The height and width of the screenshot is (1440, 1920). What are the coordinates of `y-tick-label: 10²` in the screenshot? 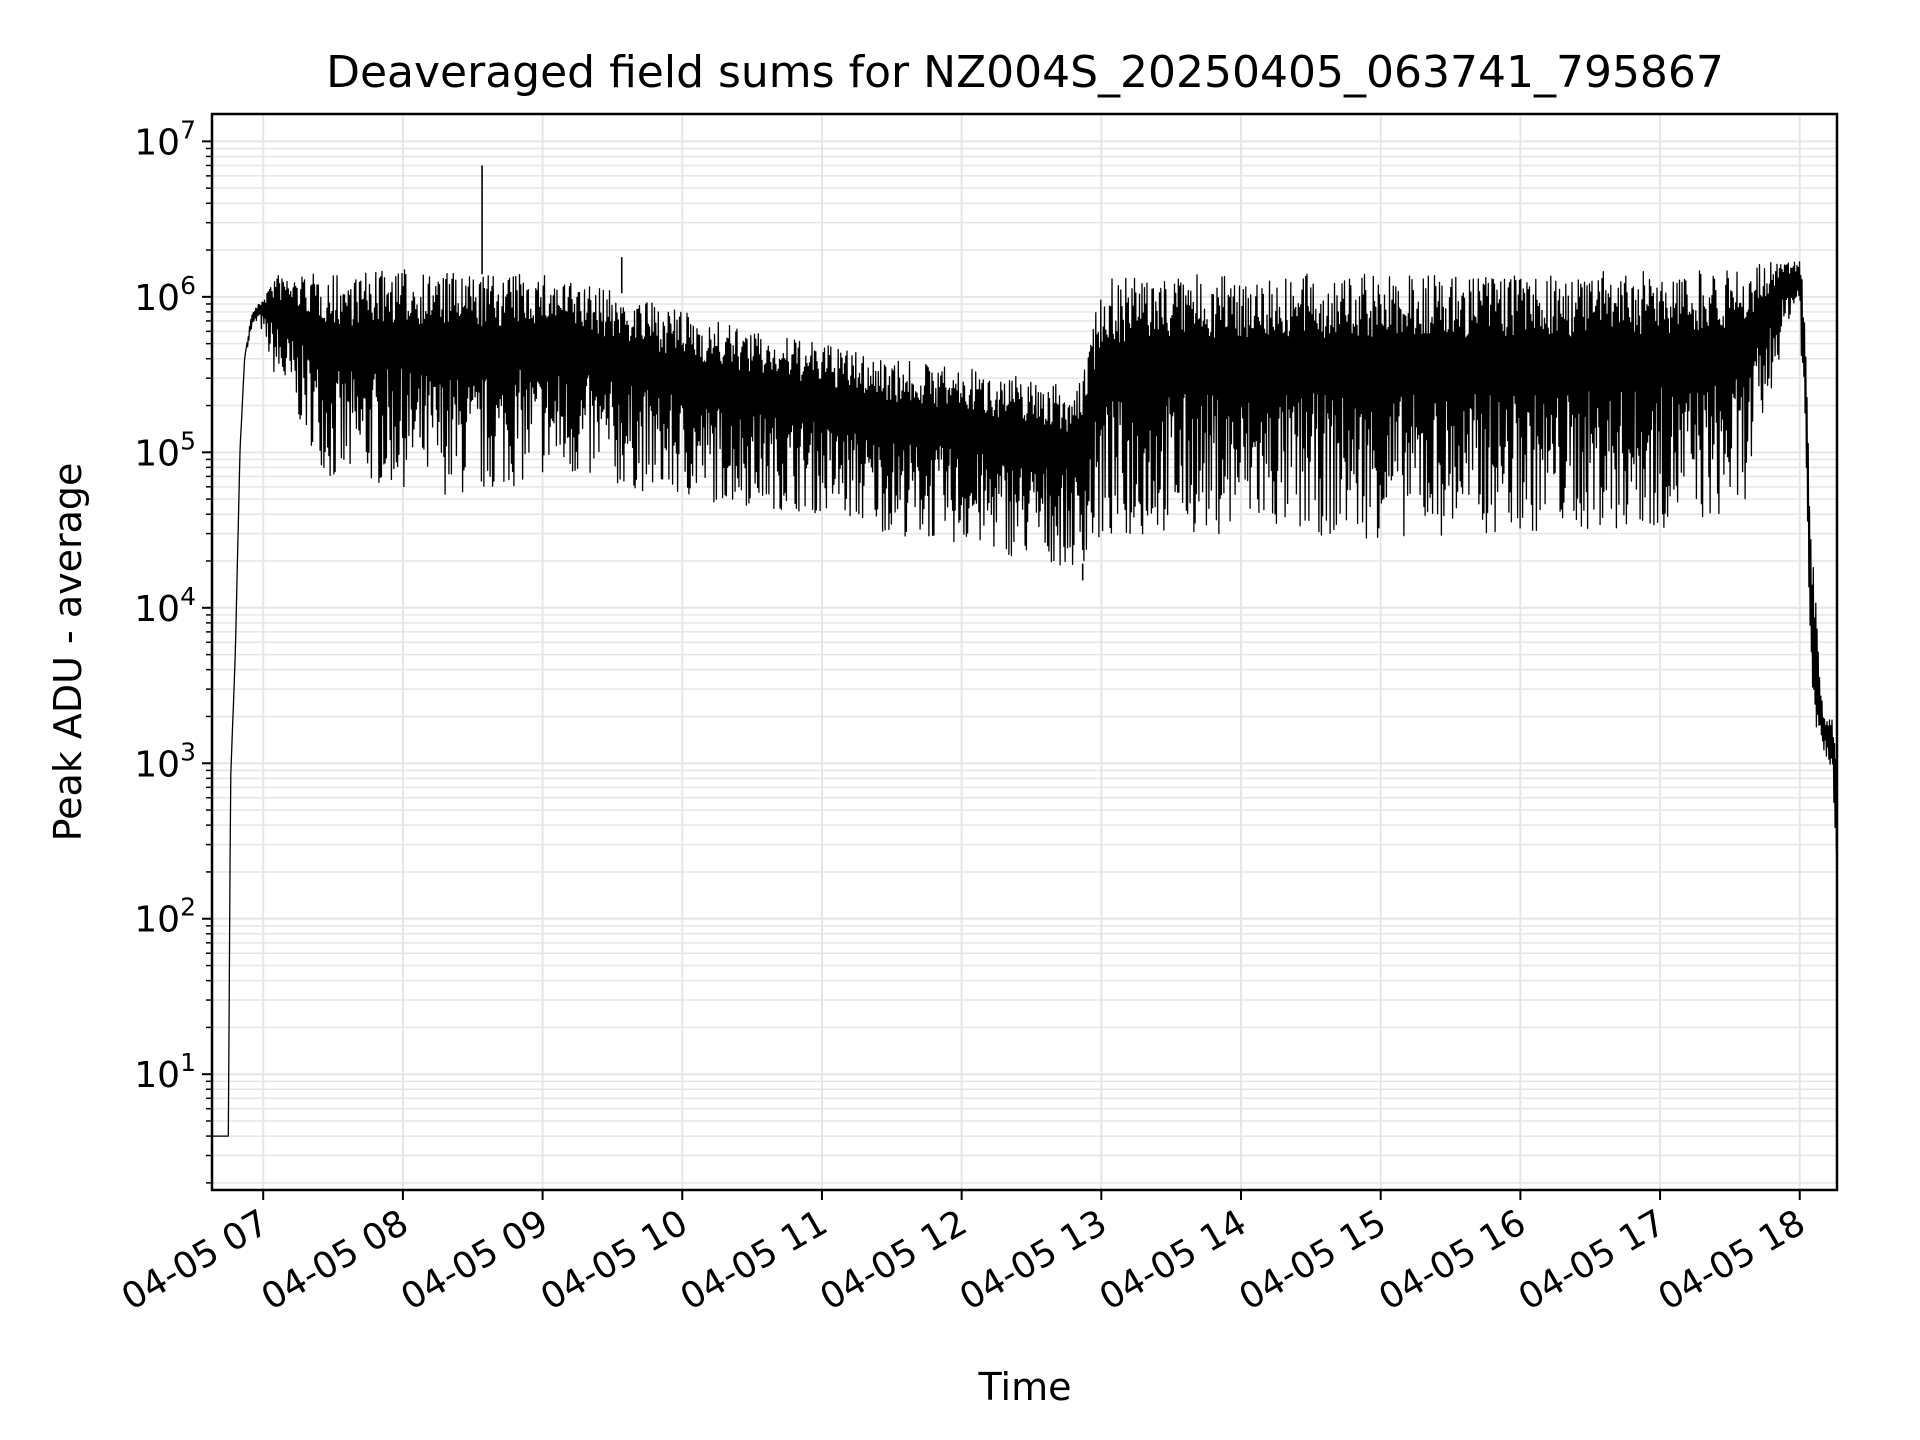 It's located at (165, 917).